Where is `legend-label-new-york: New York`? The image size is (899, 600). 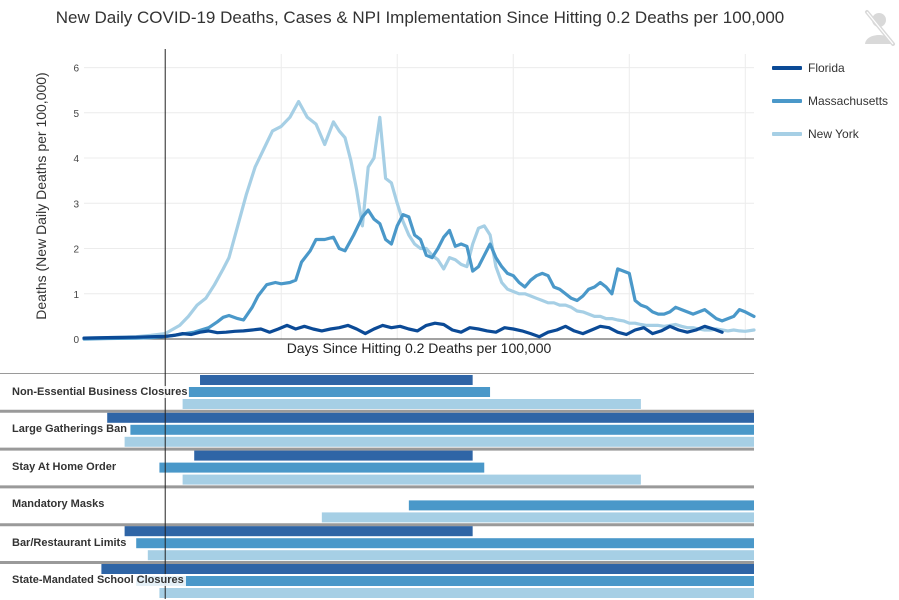
legend-label-new-york: New York is located at coordinates (833, 134).